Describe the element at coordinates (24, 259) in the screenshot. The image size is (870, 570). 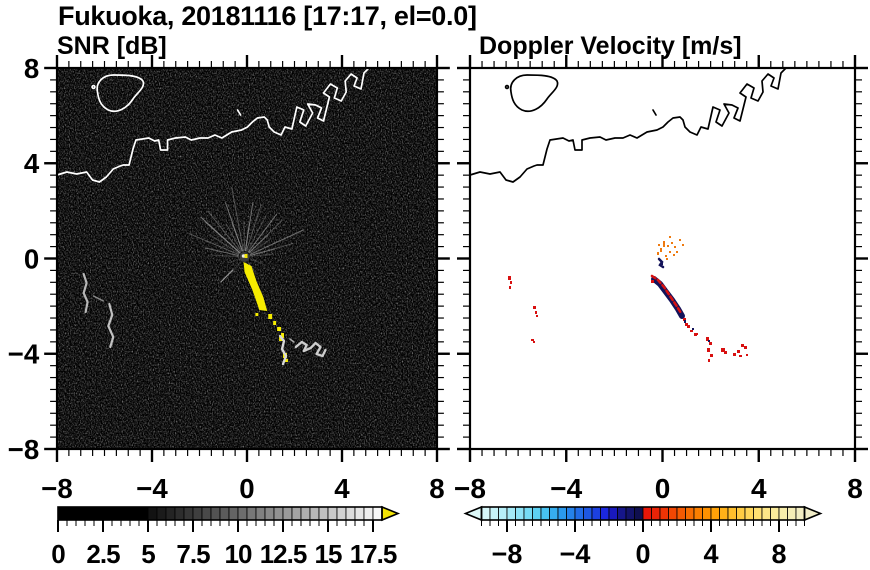
I see `y-axis-labels: 8 4 0 −4 −8` at that location.